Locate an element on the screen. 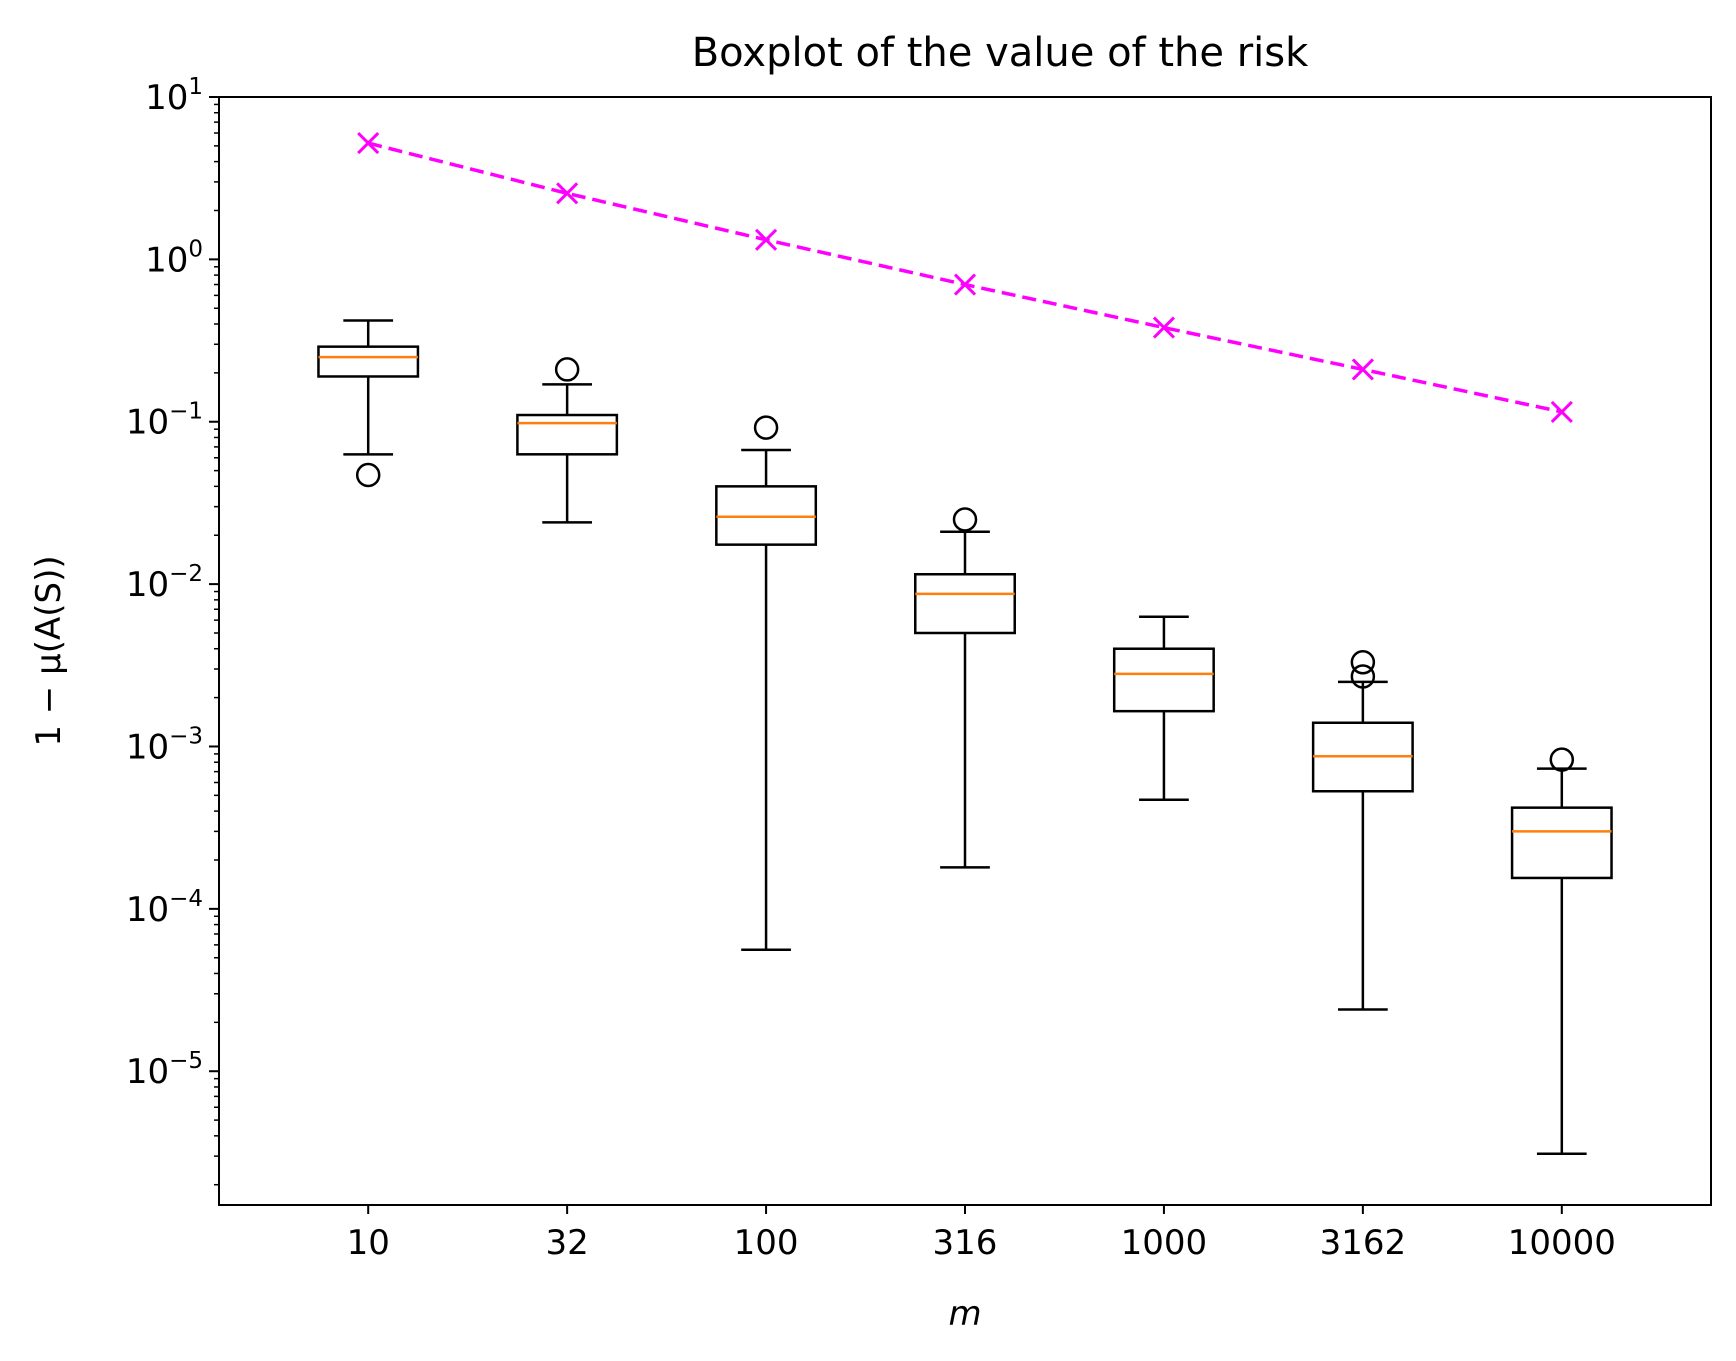 Image resolution: width=1736 pixels, height=1361 pixels. y-tick-exponent: 1 is located at coordinates (195, 87).